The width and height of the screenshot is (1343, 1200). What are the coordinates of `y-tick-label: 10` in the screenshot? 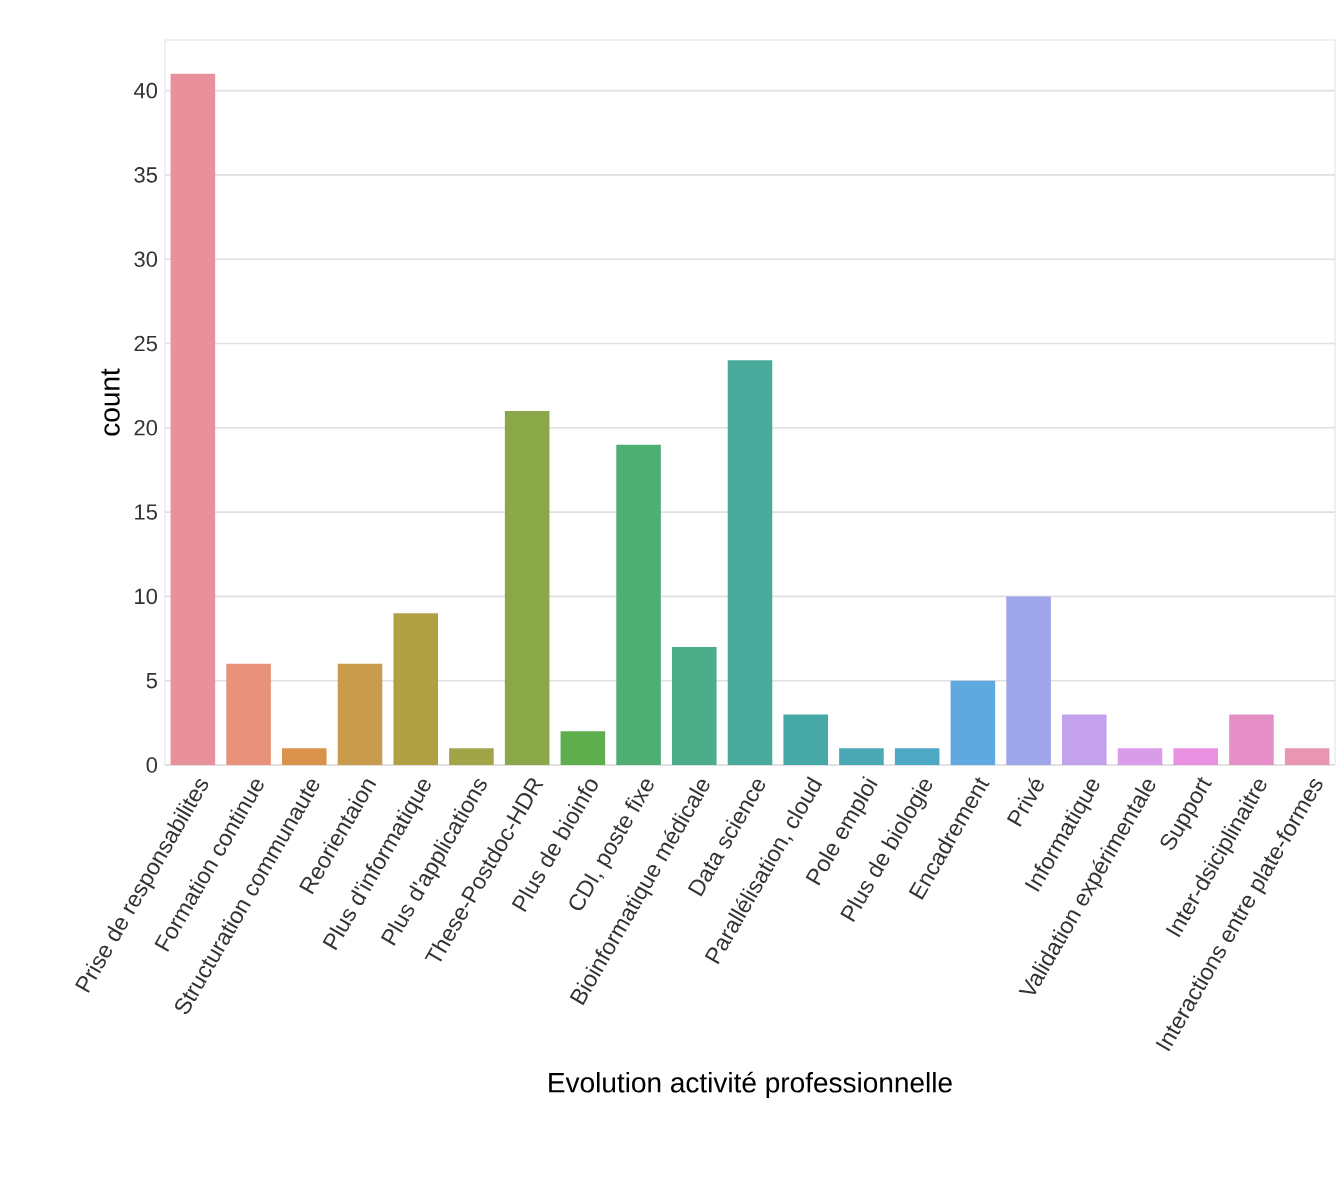 It's located at (146, 596).